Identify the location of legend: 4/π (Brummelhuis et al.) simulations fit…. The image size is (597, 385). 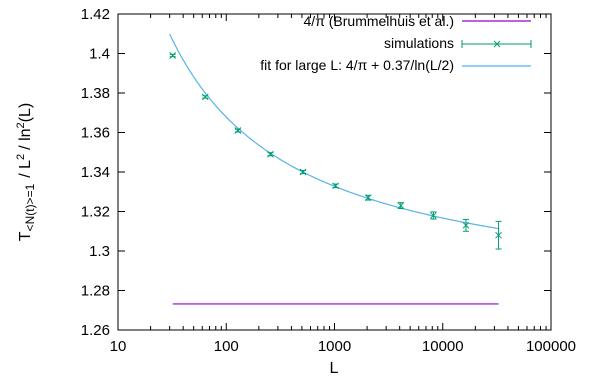
(396, 43).